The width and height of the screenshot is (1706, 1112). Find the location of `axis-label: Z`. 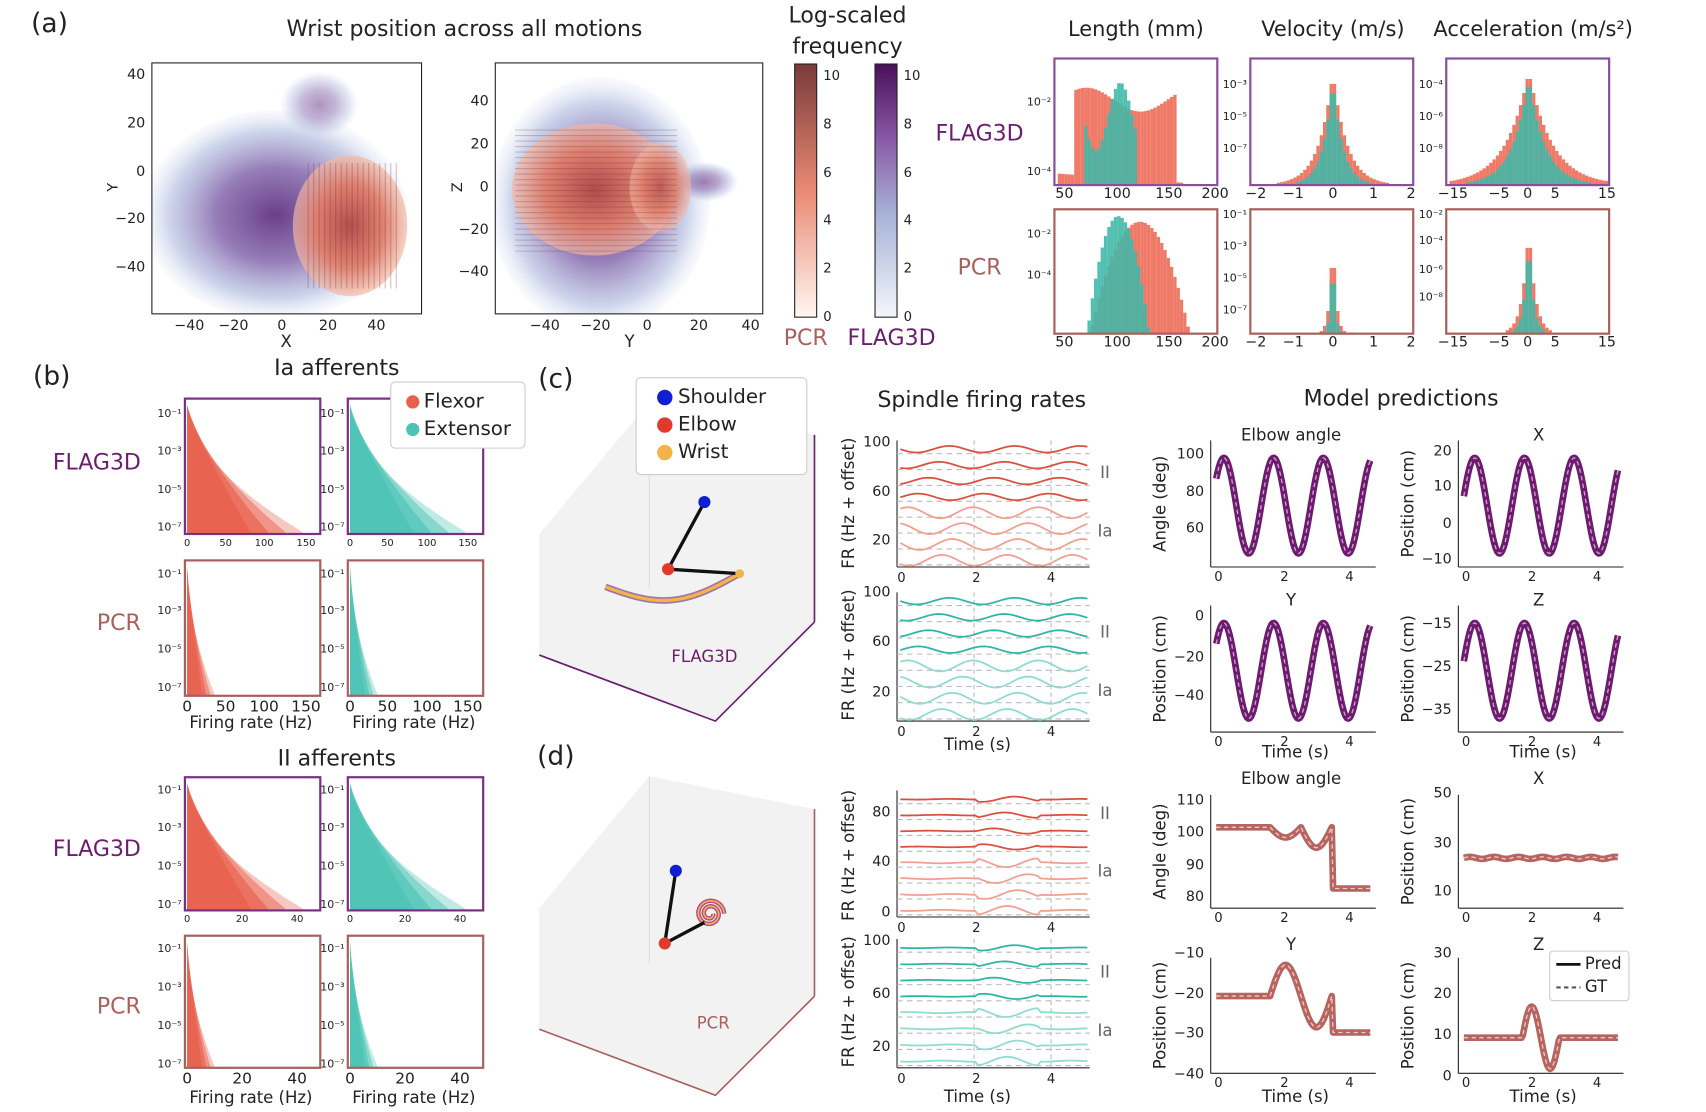

axis-label: Z is located at coordinates (458, 187).